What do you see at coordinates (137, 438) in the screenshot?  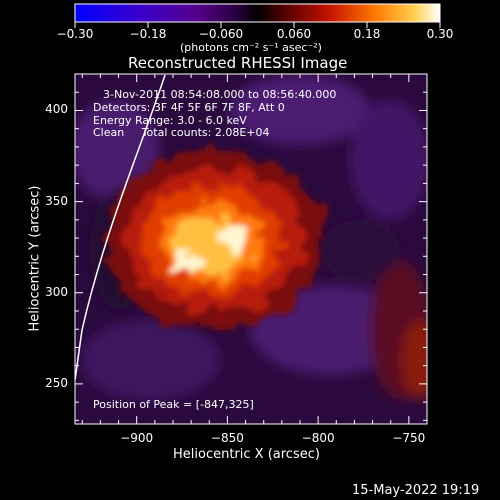 I see `x-tick-label: −900` at bounding box center [137, 438].